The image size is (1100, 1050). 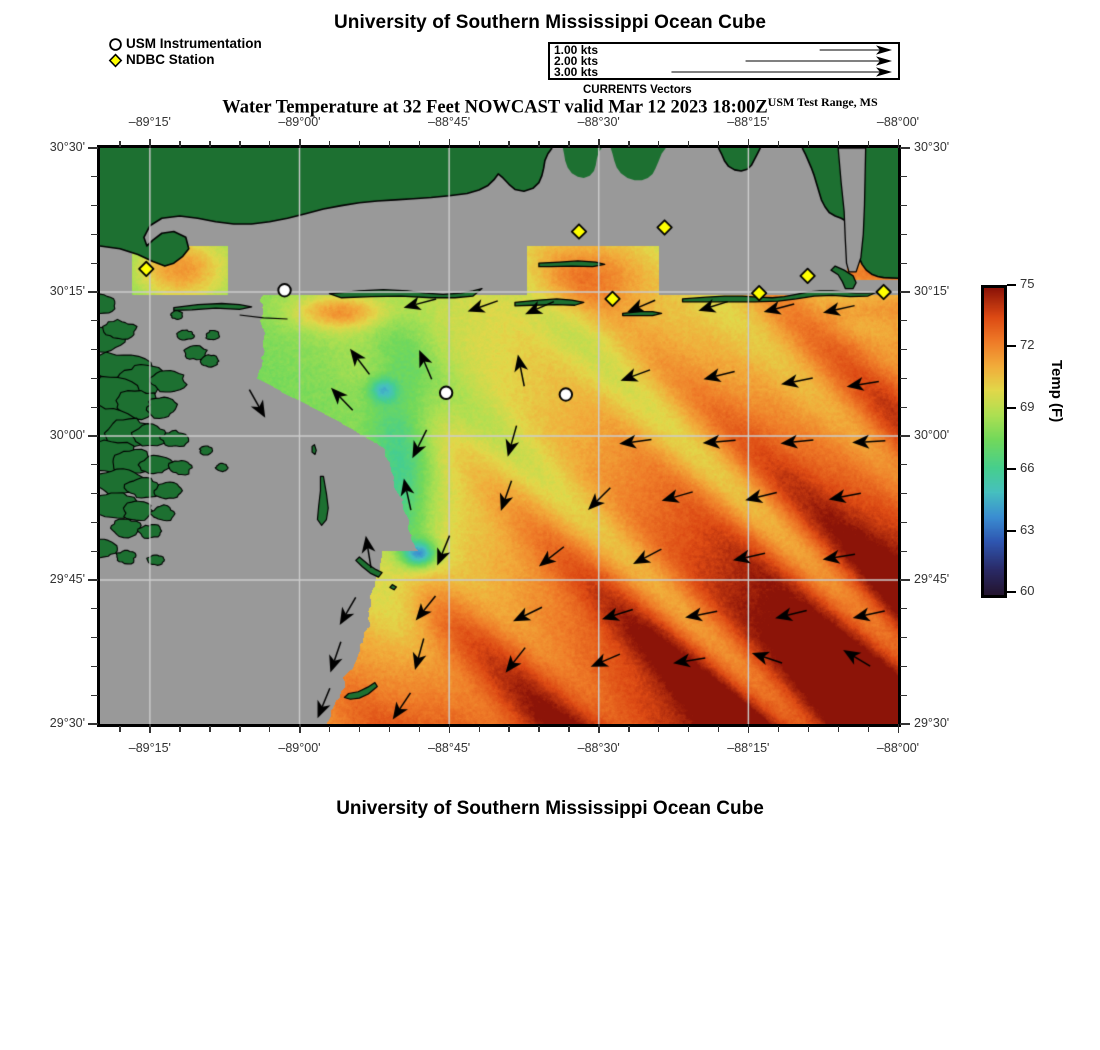 I want to click on colorbar-title: Temp (F), so click(x=1056, y=391).